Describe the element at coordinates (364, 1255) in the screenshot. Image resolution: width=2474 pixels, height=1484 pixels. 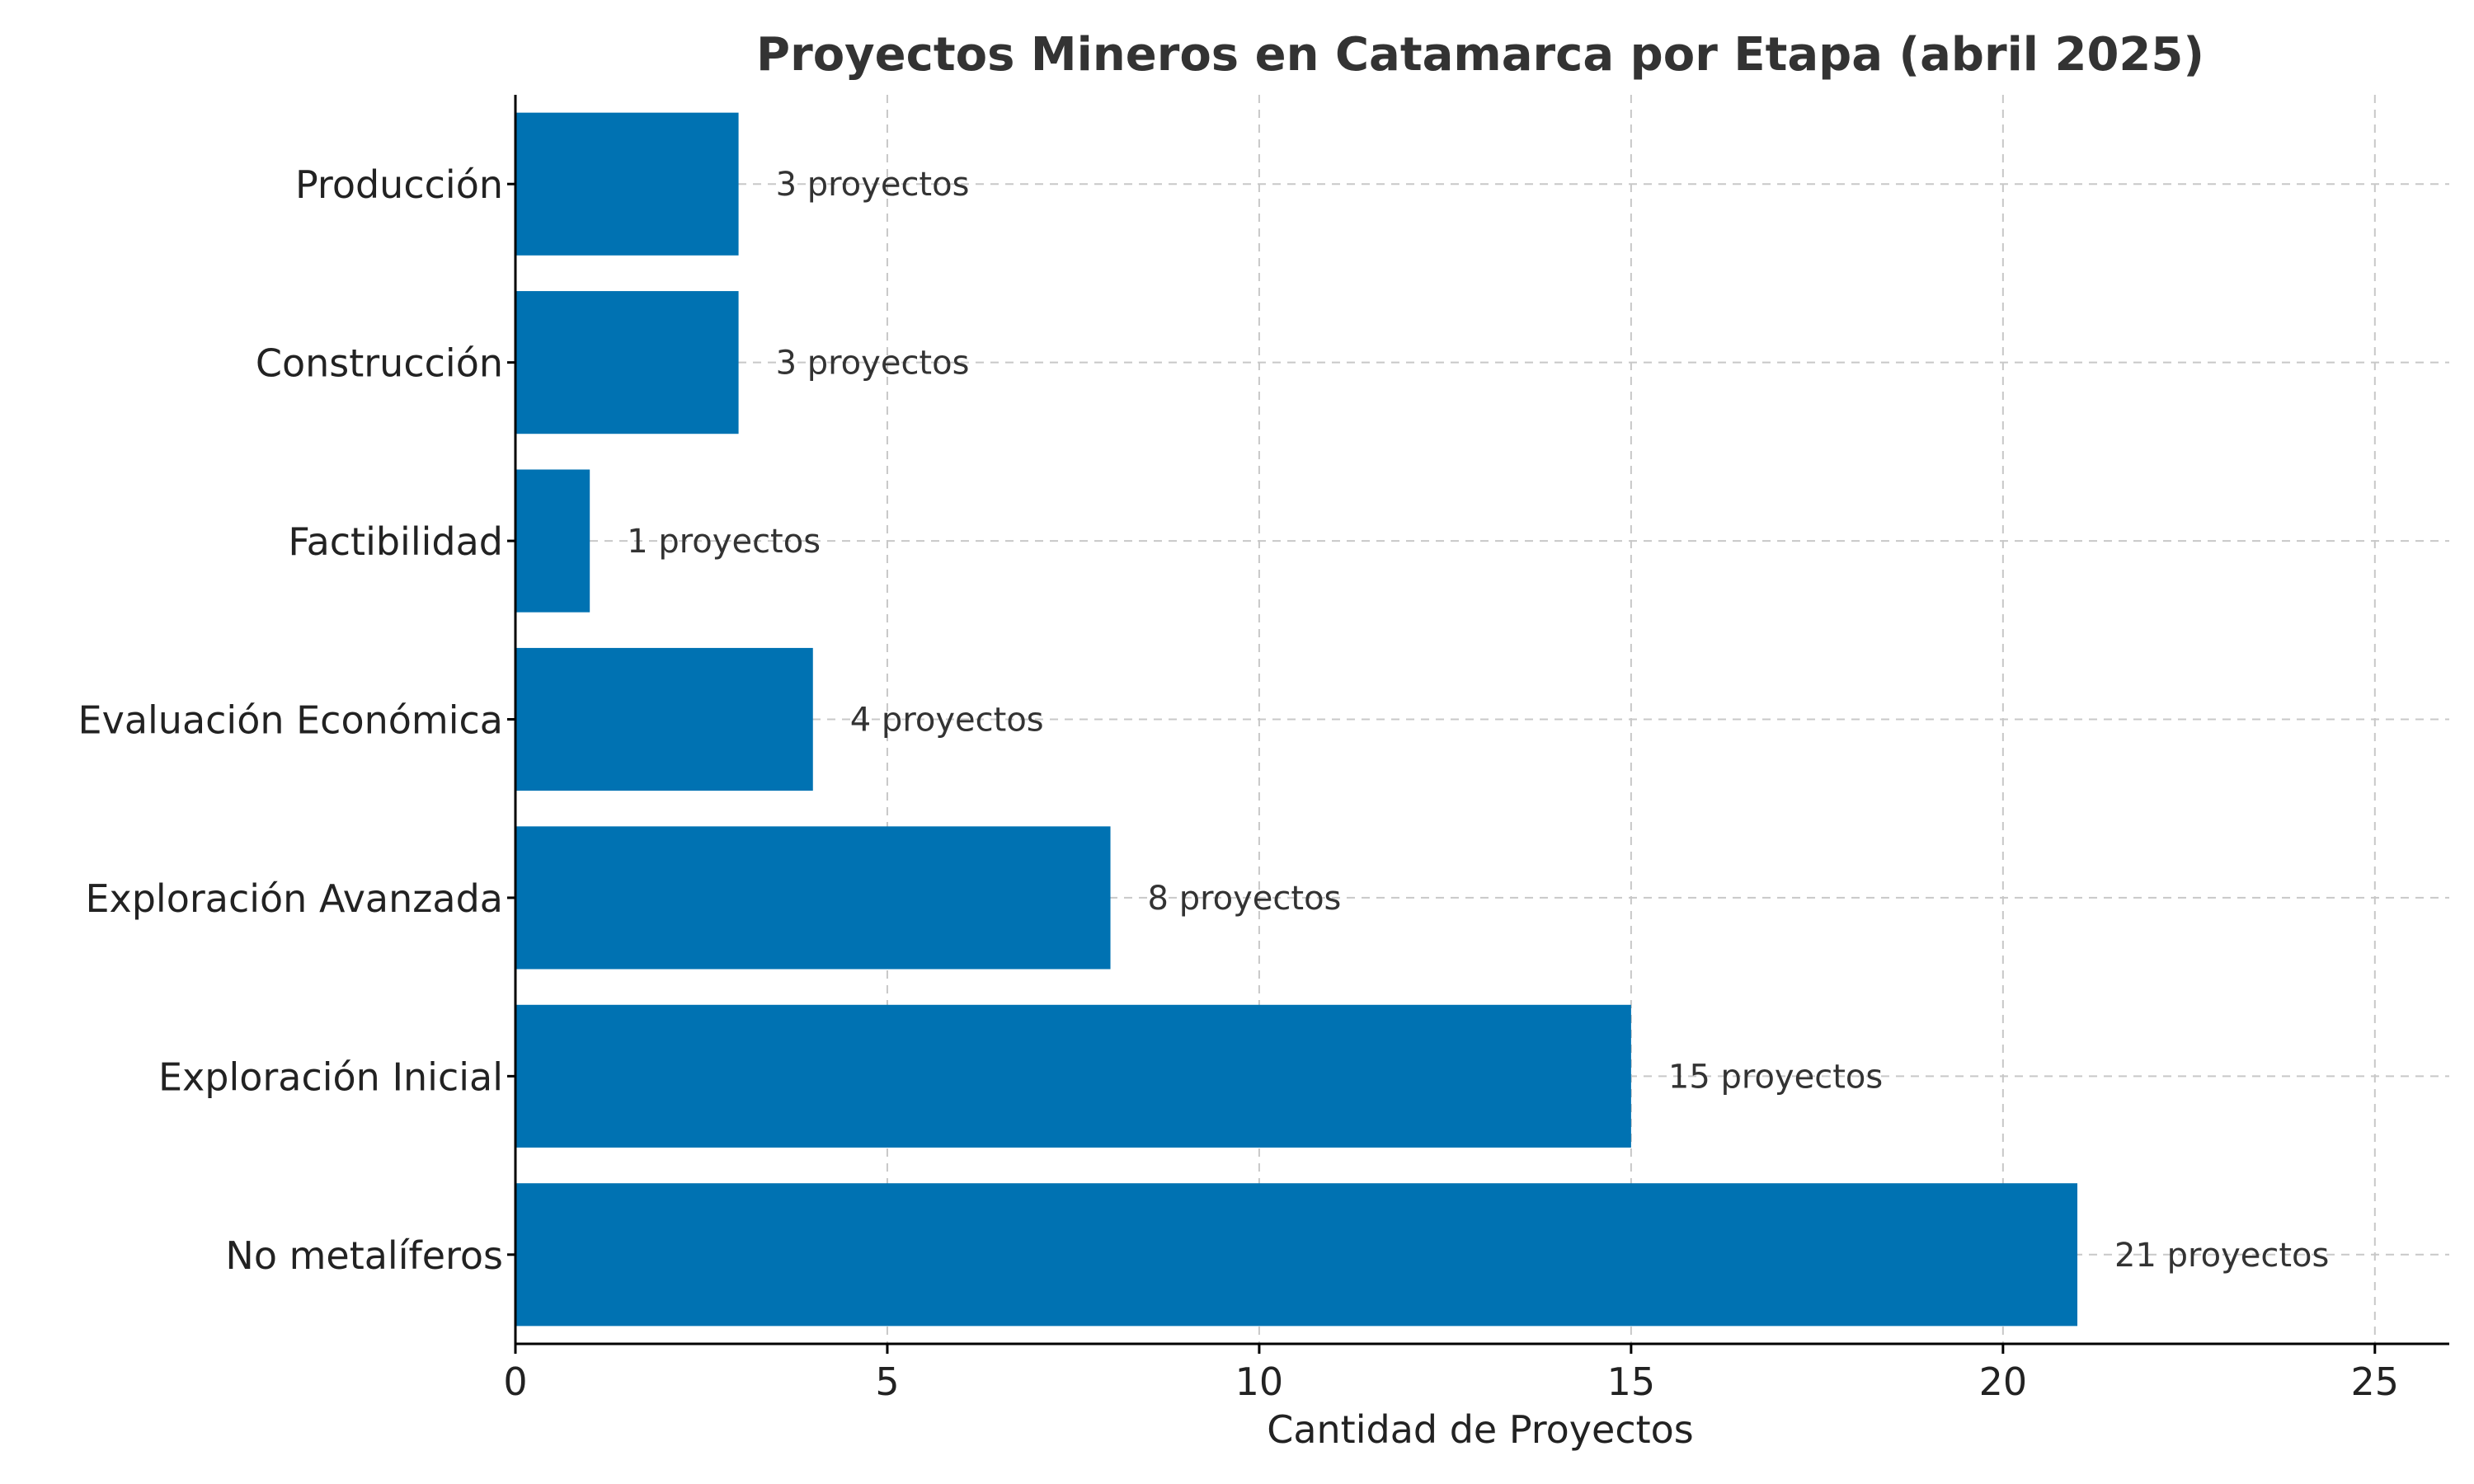
I see `y-tick-label: No metalíferos` at that location.